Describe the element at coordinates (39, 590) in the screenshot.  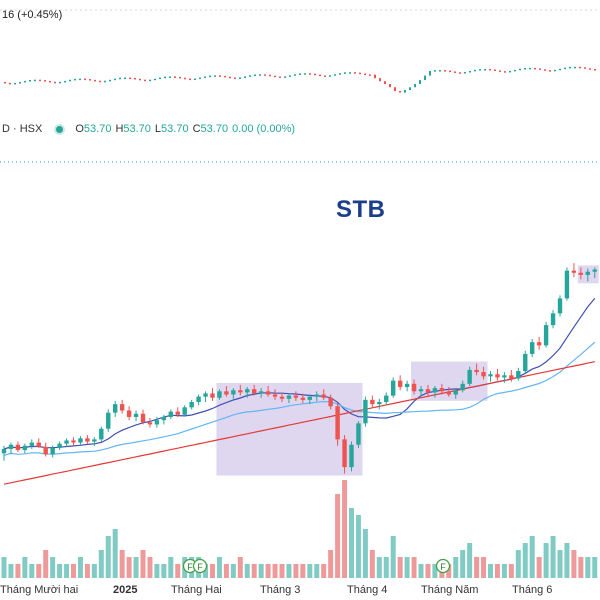
I see `x-tick-label: Tháng Mười hai` at that location.